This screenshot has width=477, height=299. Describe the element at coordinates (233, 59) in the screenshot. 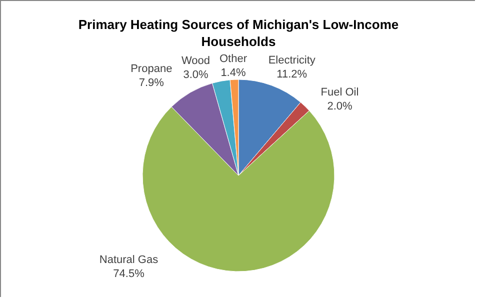

I see `slice-label: Other` at that location.